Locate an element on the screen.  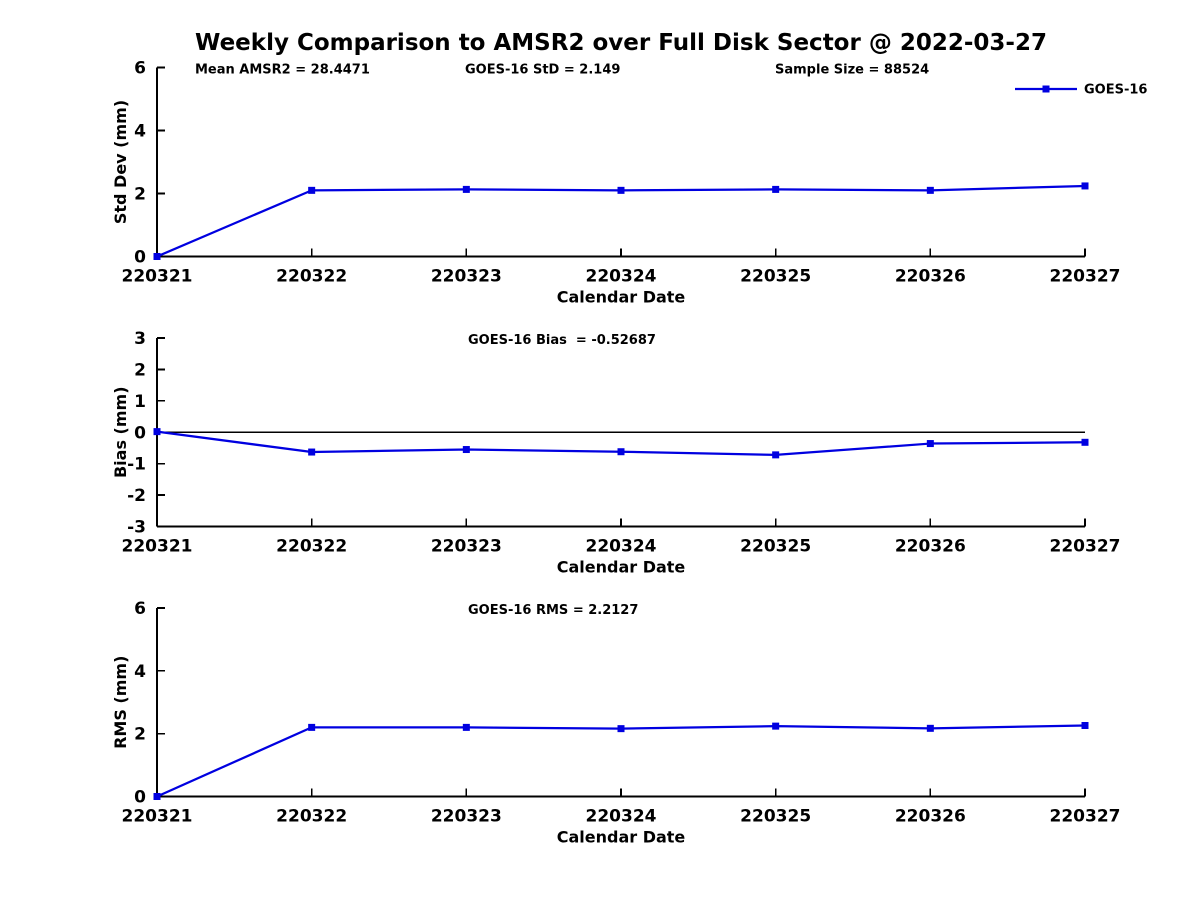
annotation-text: GOES-16 RMS = 2.2127 is located at coordinates (553, 610).